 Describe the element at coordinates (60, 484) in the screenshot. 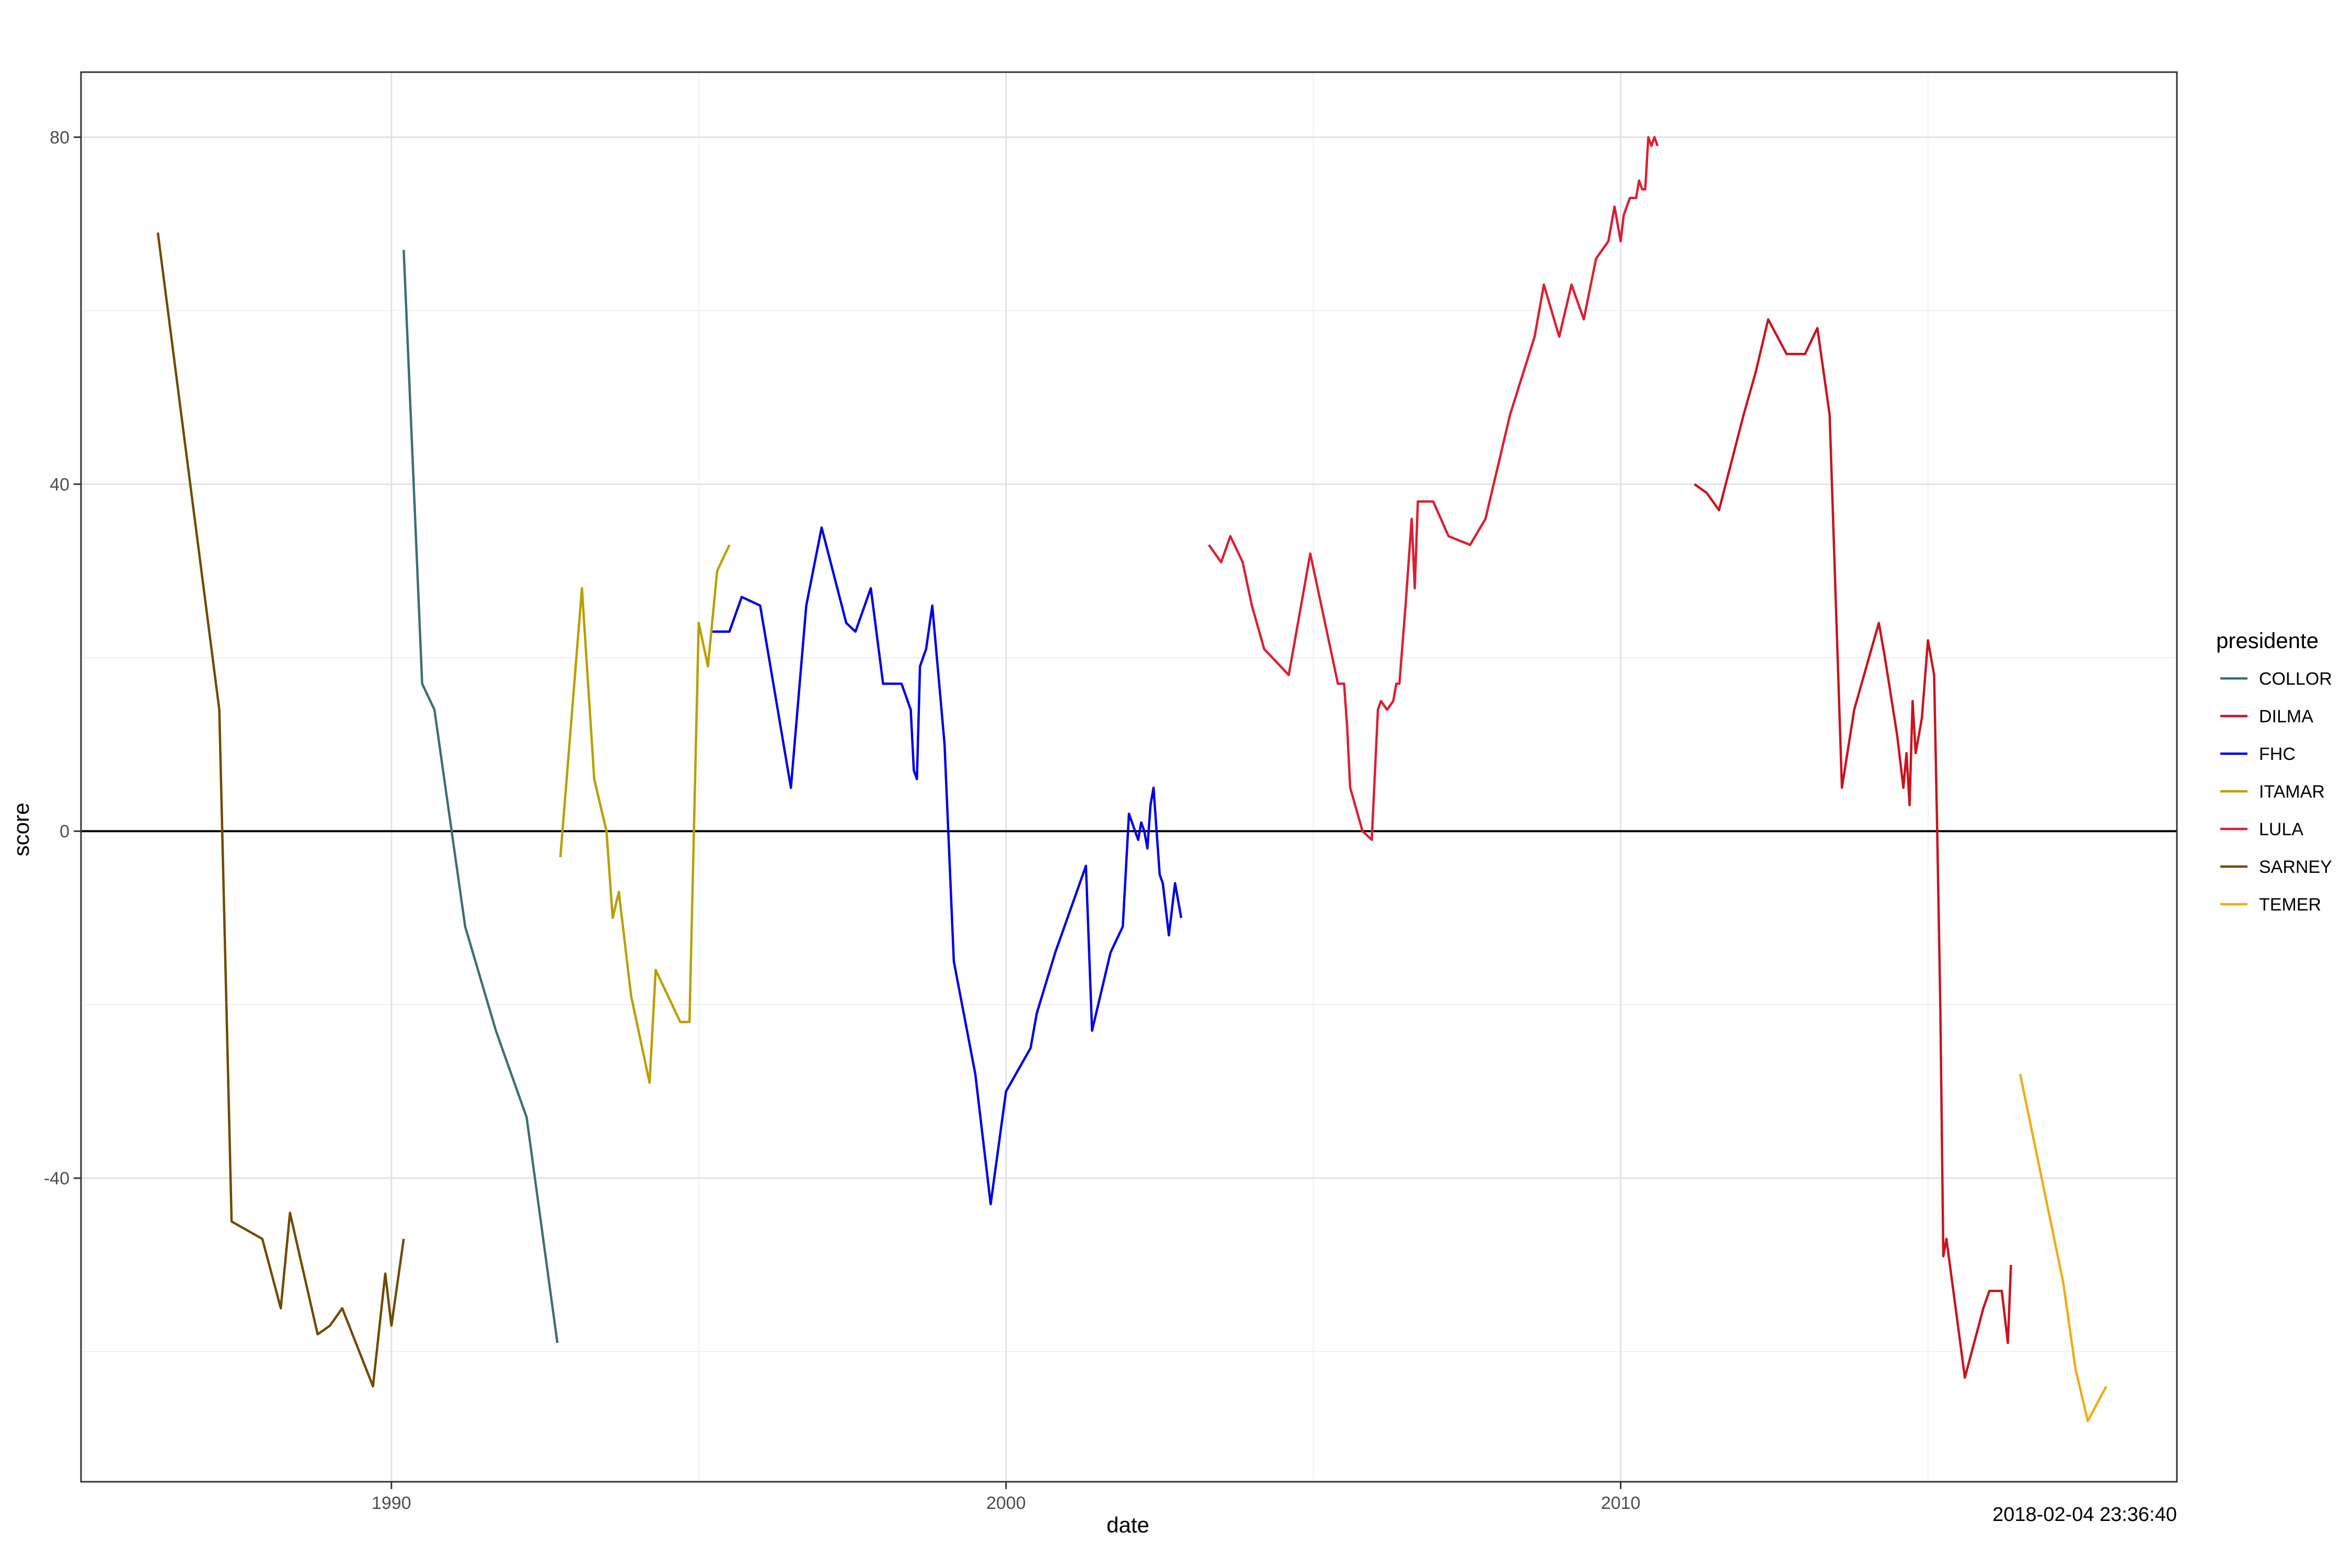

I see `y-tick-label: 40` at that location.